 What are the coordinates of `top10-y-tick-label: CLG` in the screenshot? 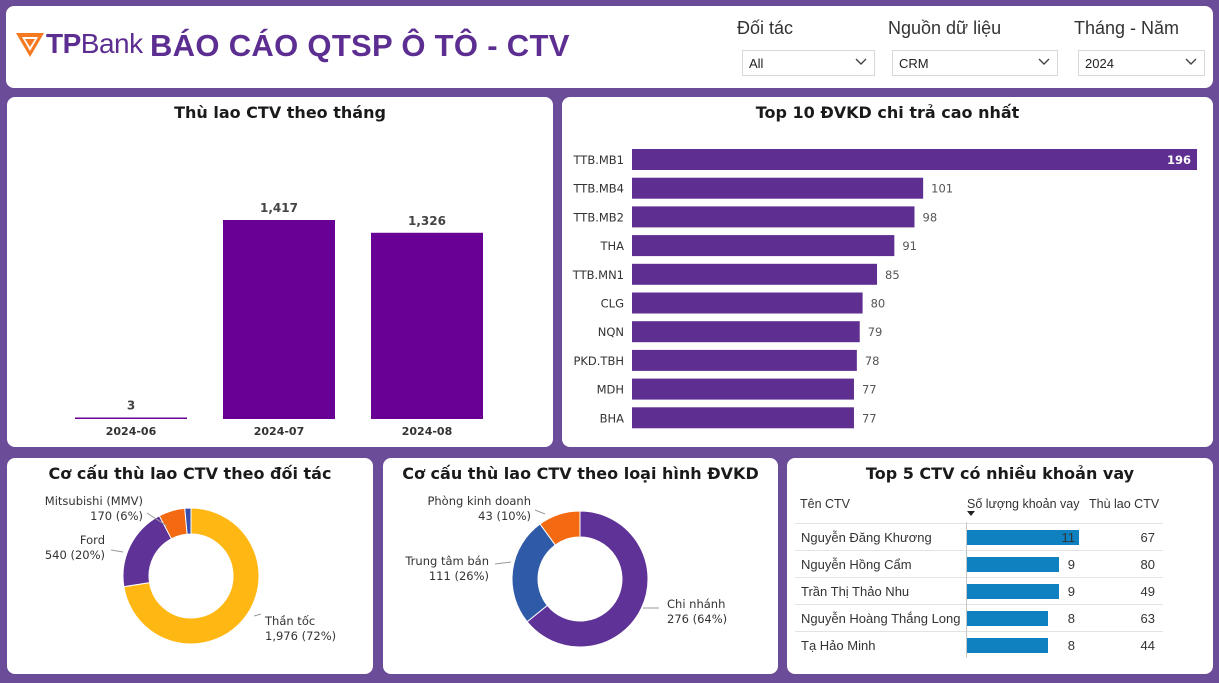 It's located at (612, 304).